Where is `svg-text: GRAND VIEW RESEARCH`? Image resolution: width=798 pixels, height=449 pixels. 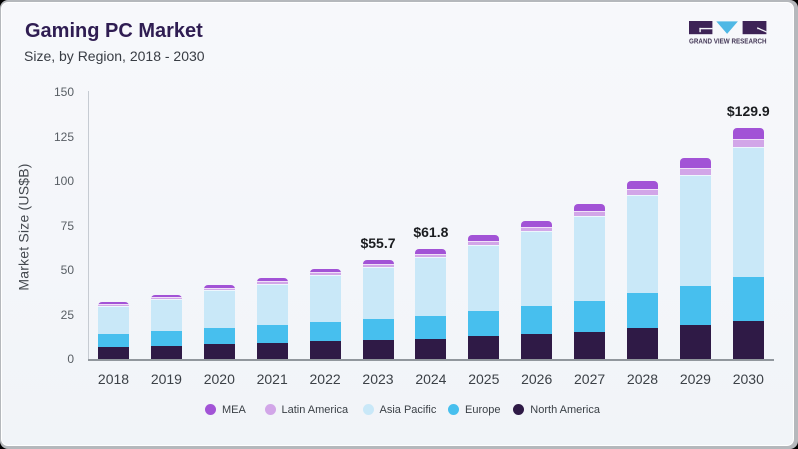
svg-text: GRAND VIEW RESEARCH is located at coordinates (728, 41).